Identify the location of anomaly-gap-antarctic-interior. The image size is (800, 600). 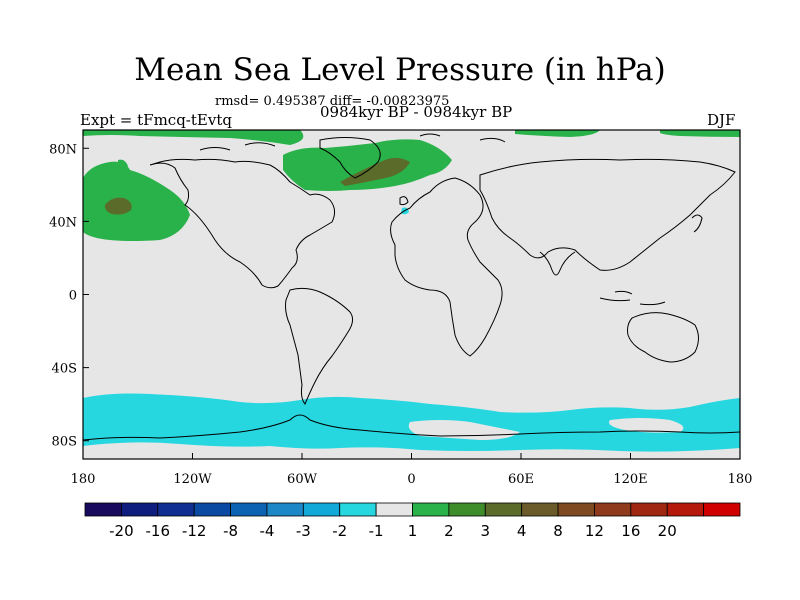
(411, 450).